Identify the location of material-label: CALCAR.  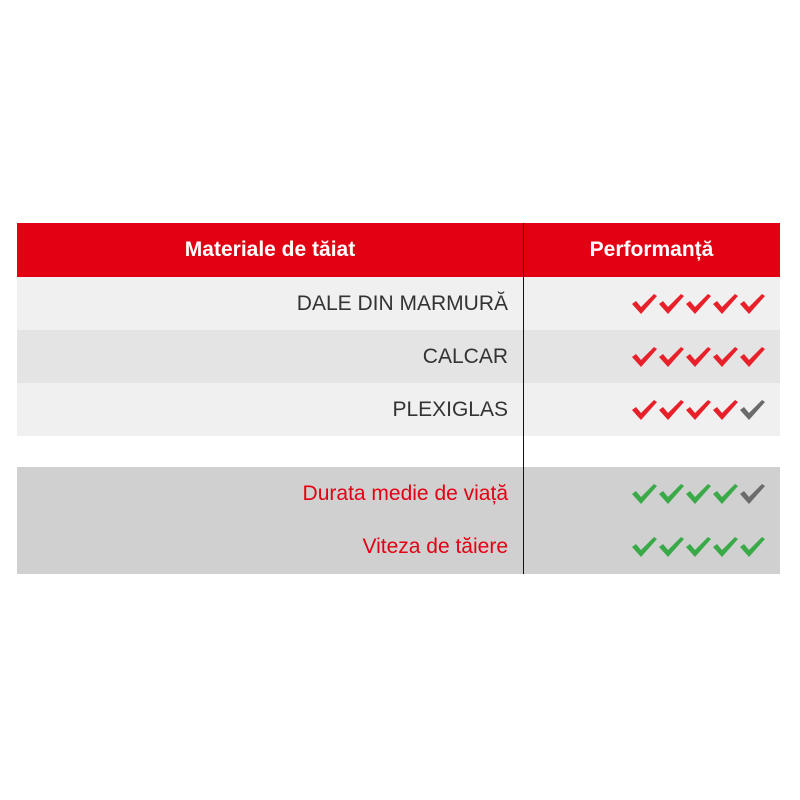
(465, 356).